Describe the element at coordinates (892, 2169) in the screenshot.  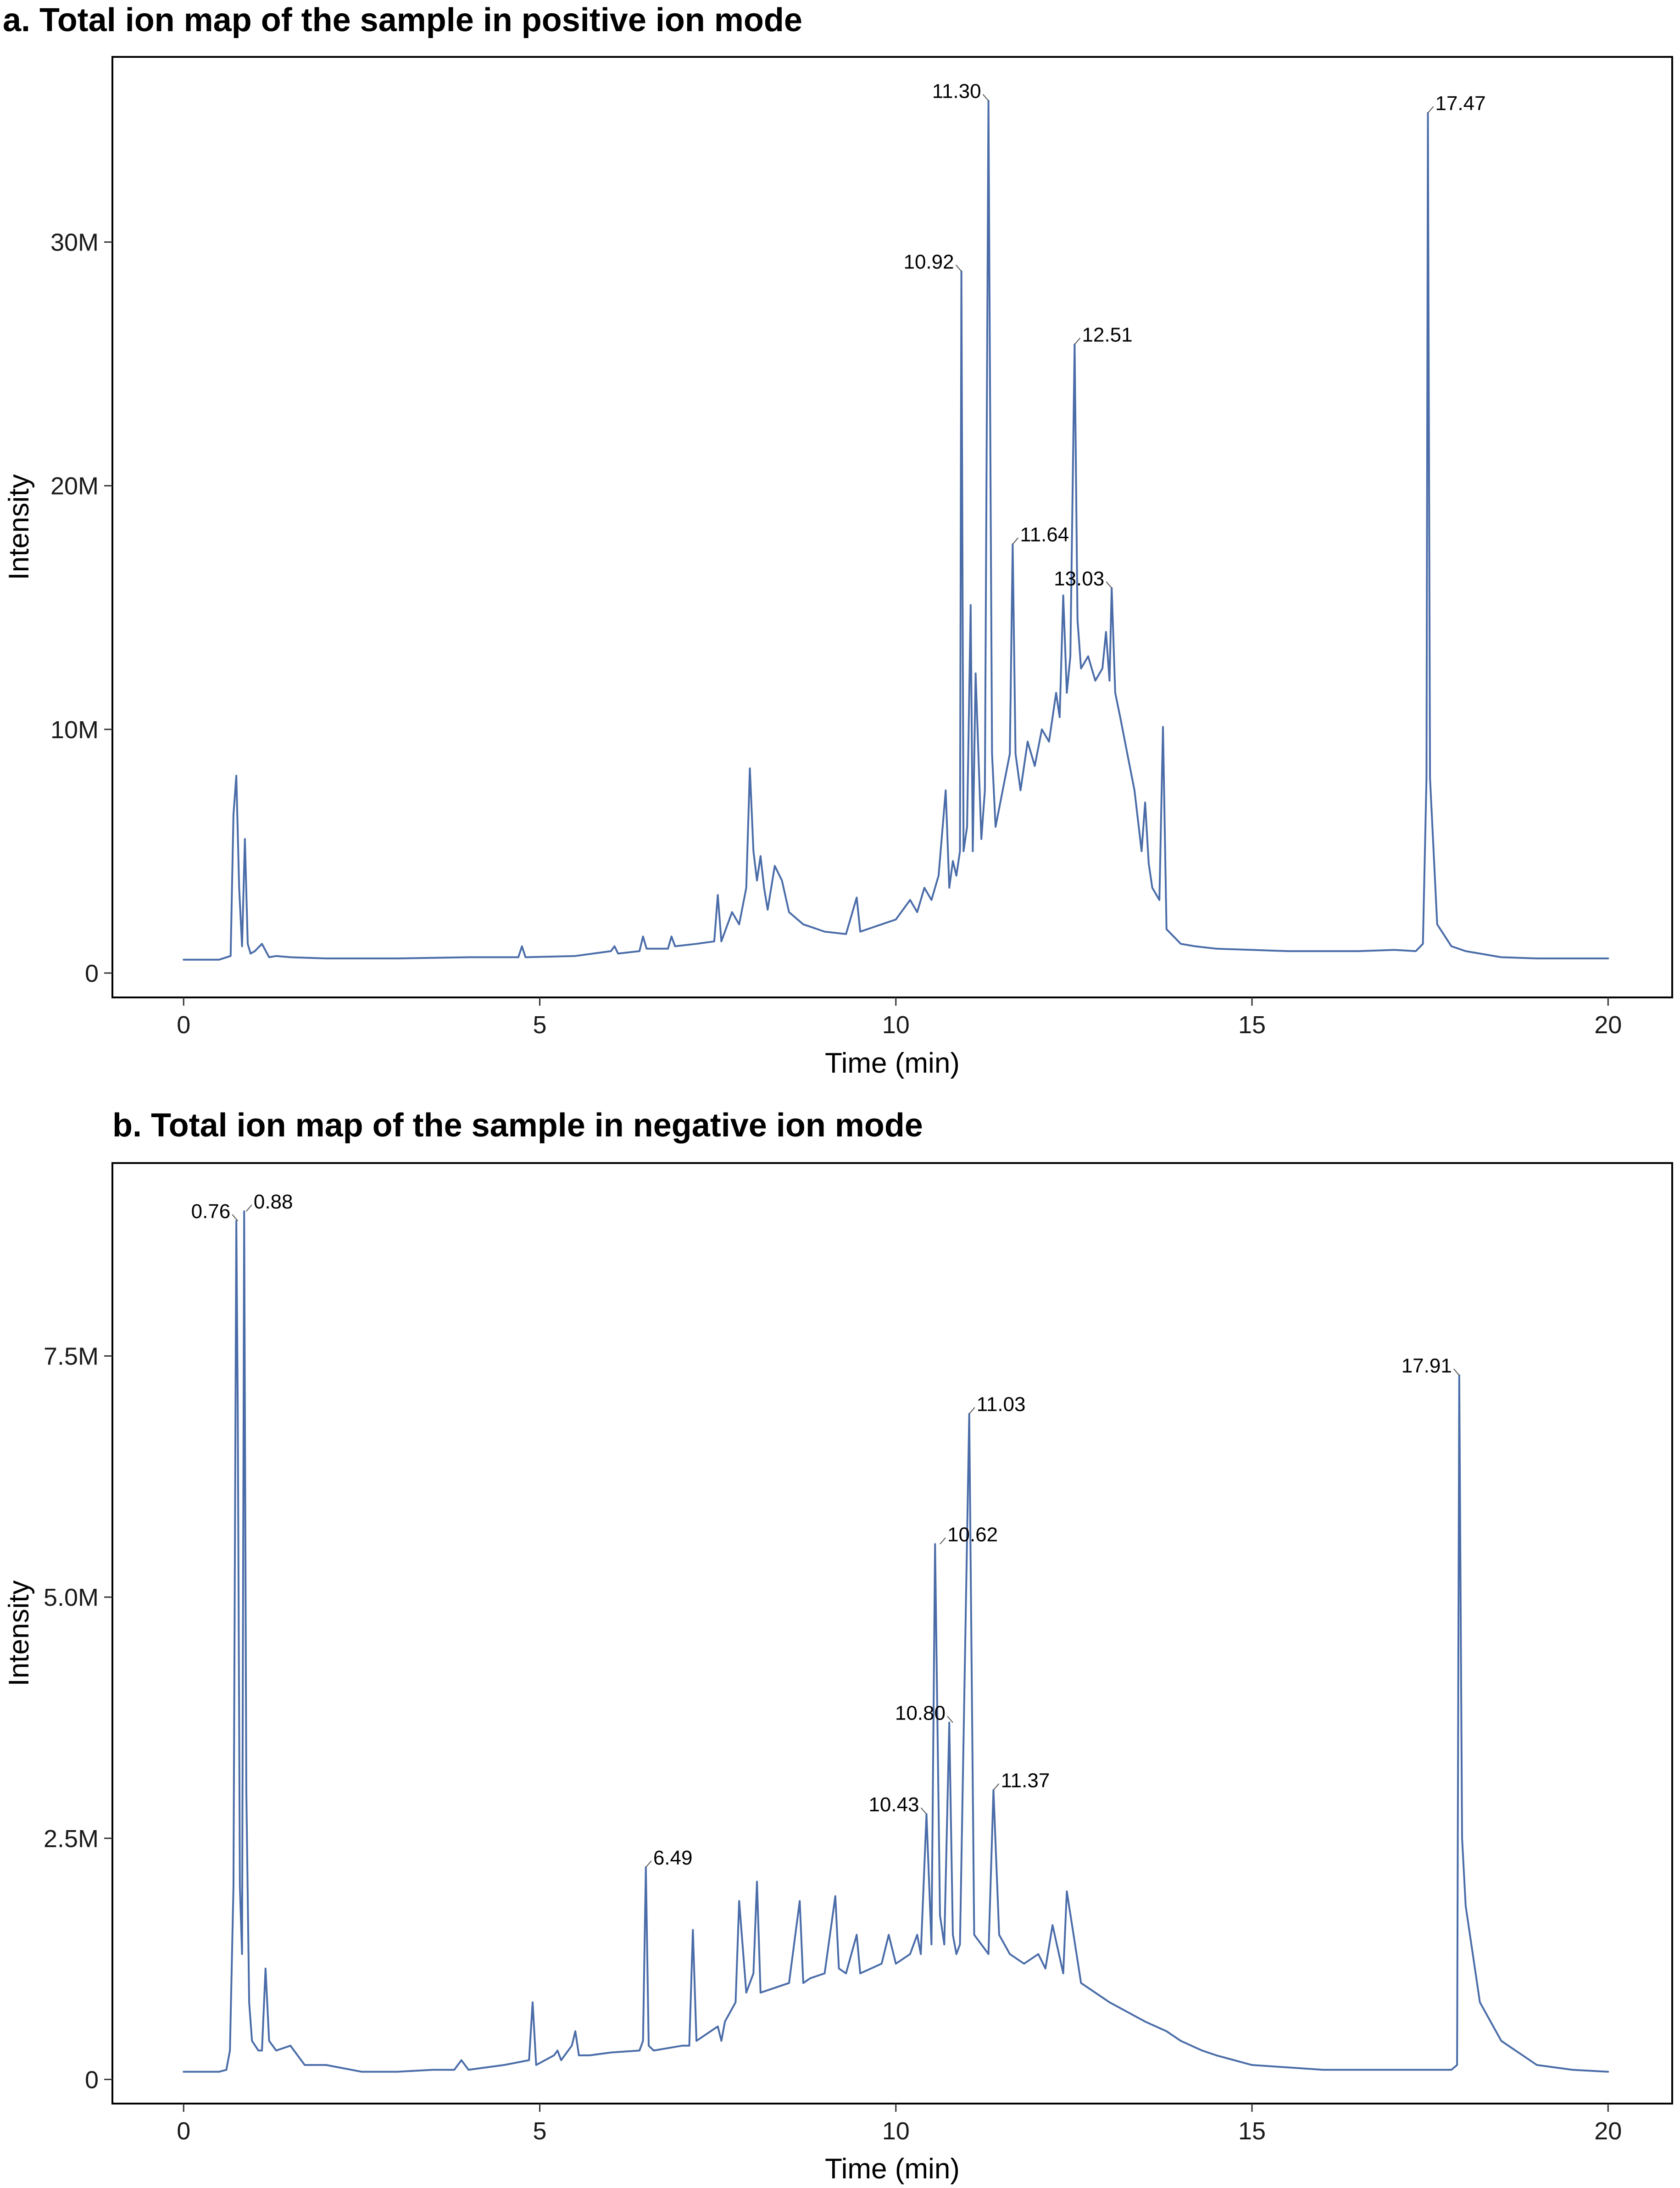
I see `panel-b-x-axis-title: Time (min)` at that location.